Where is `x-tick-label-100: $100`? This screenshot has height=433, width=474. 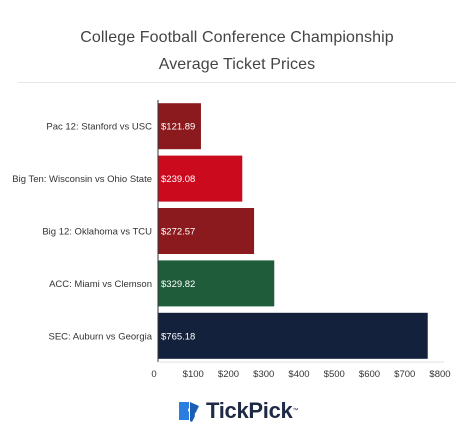 x-tick-label-100: $100 is located at coordinates (193, 374).